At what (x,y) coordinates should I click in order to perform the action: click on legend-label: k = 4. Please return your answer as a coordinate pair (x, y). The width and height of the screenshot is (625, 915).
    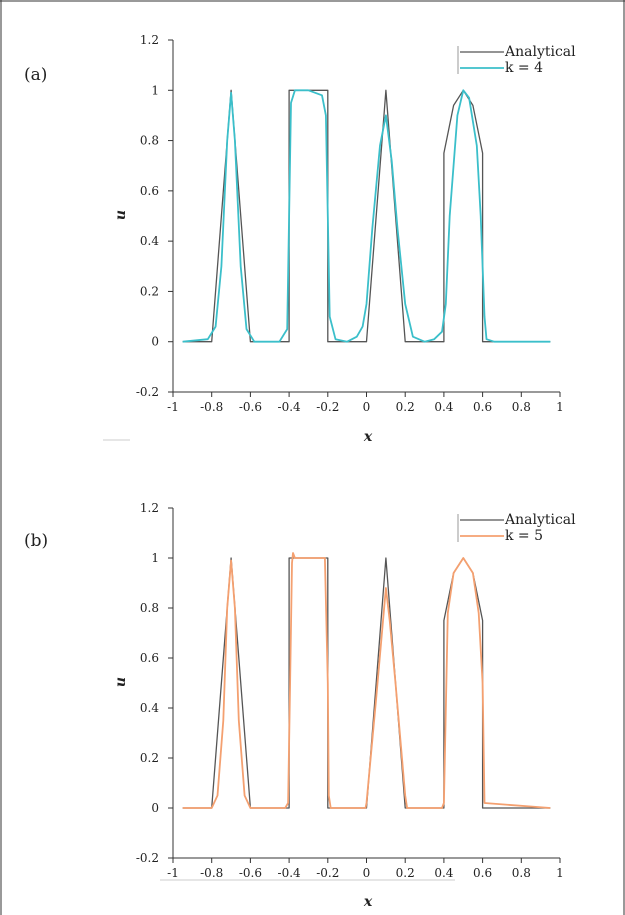
    Looking at the image, I should click on (524, 68).